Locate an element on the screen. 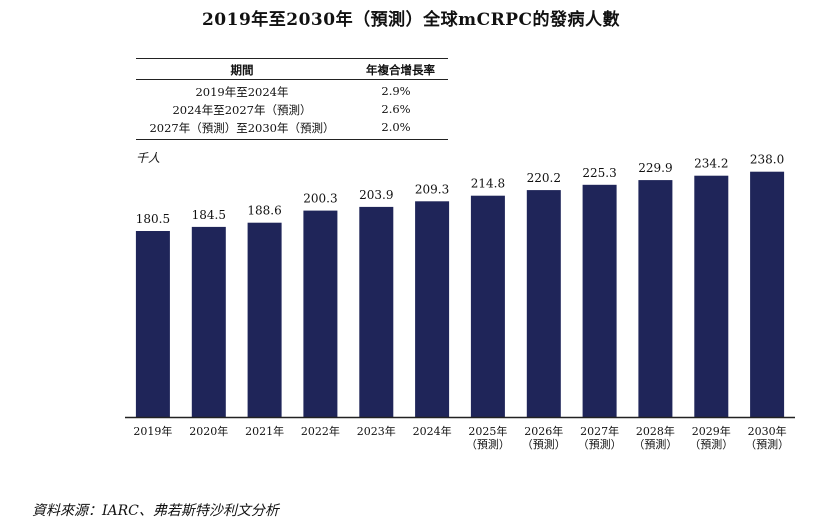 The width and height of the screenshot is (822, 525). table-row: 2024年至2027年（預測） 2.6% is located at coordinates (292, 111).